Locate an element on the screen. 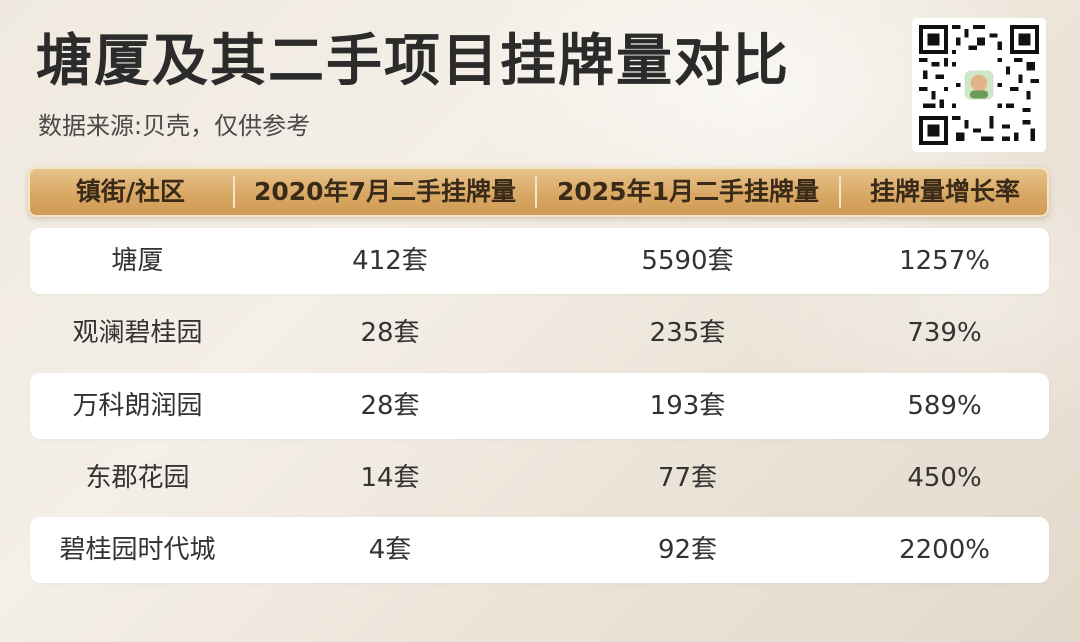 The width and height of the screenshot is (1080, 642). qr-code is located at coordinates (979, 85).